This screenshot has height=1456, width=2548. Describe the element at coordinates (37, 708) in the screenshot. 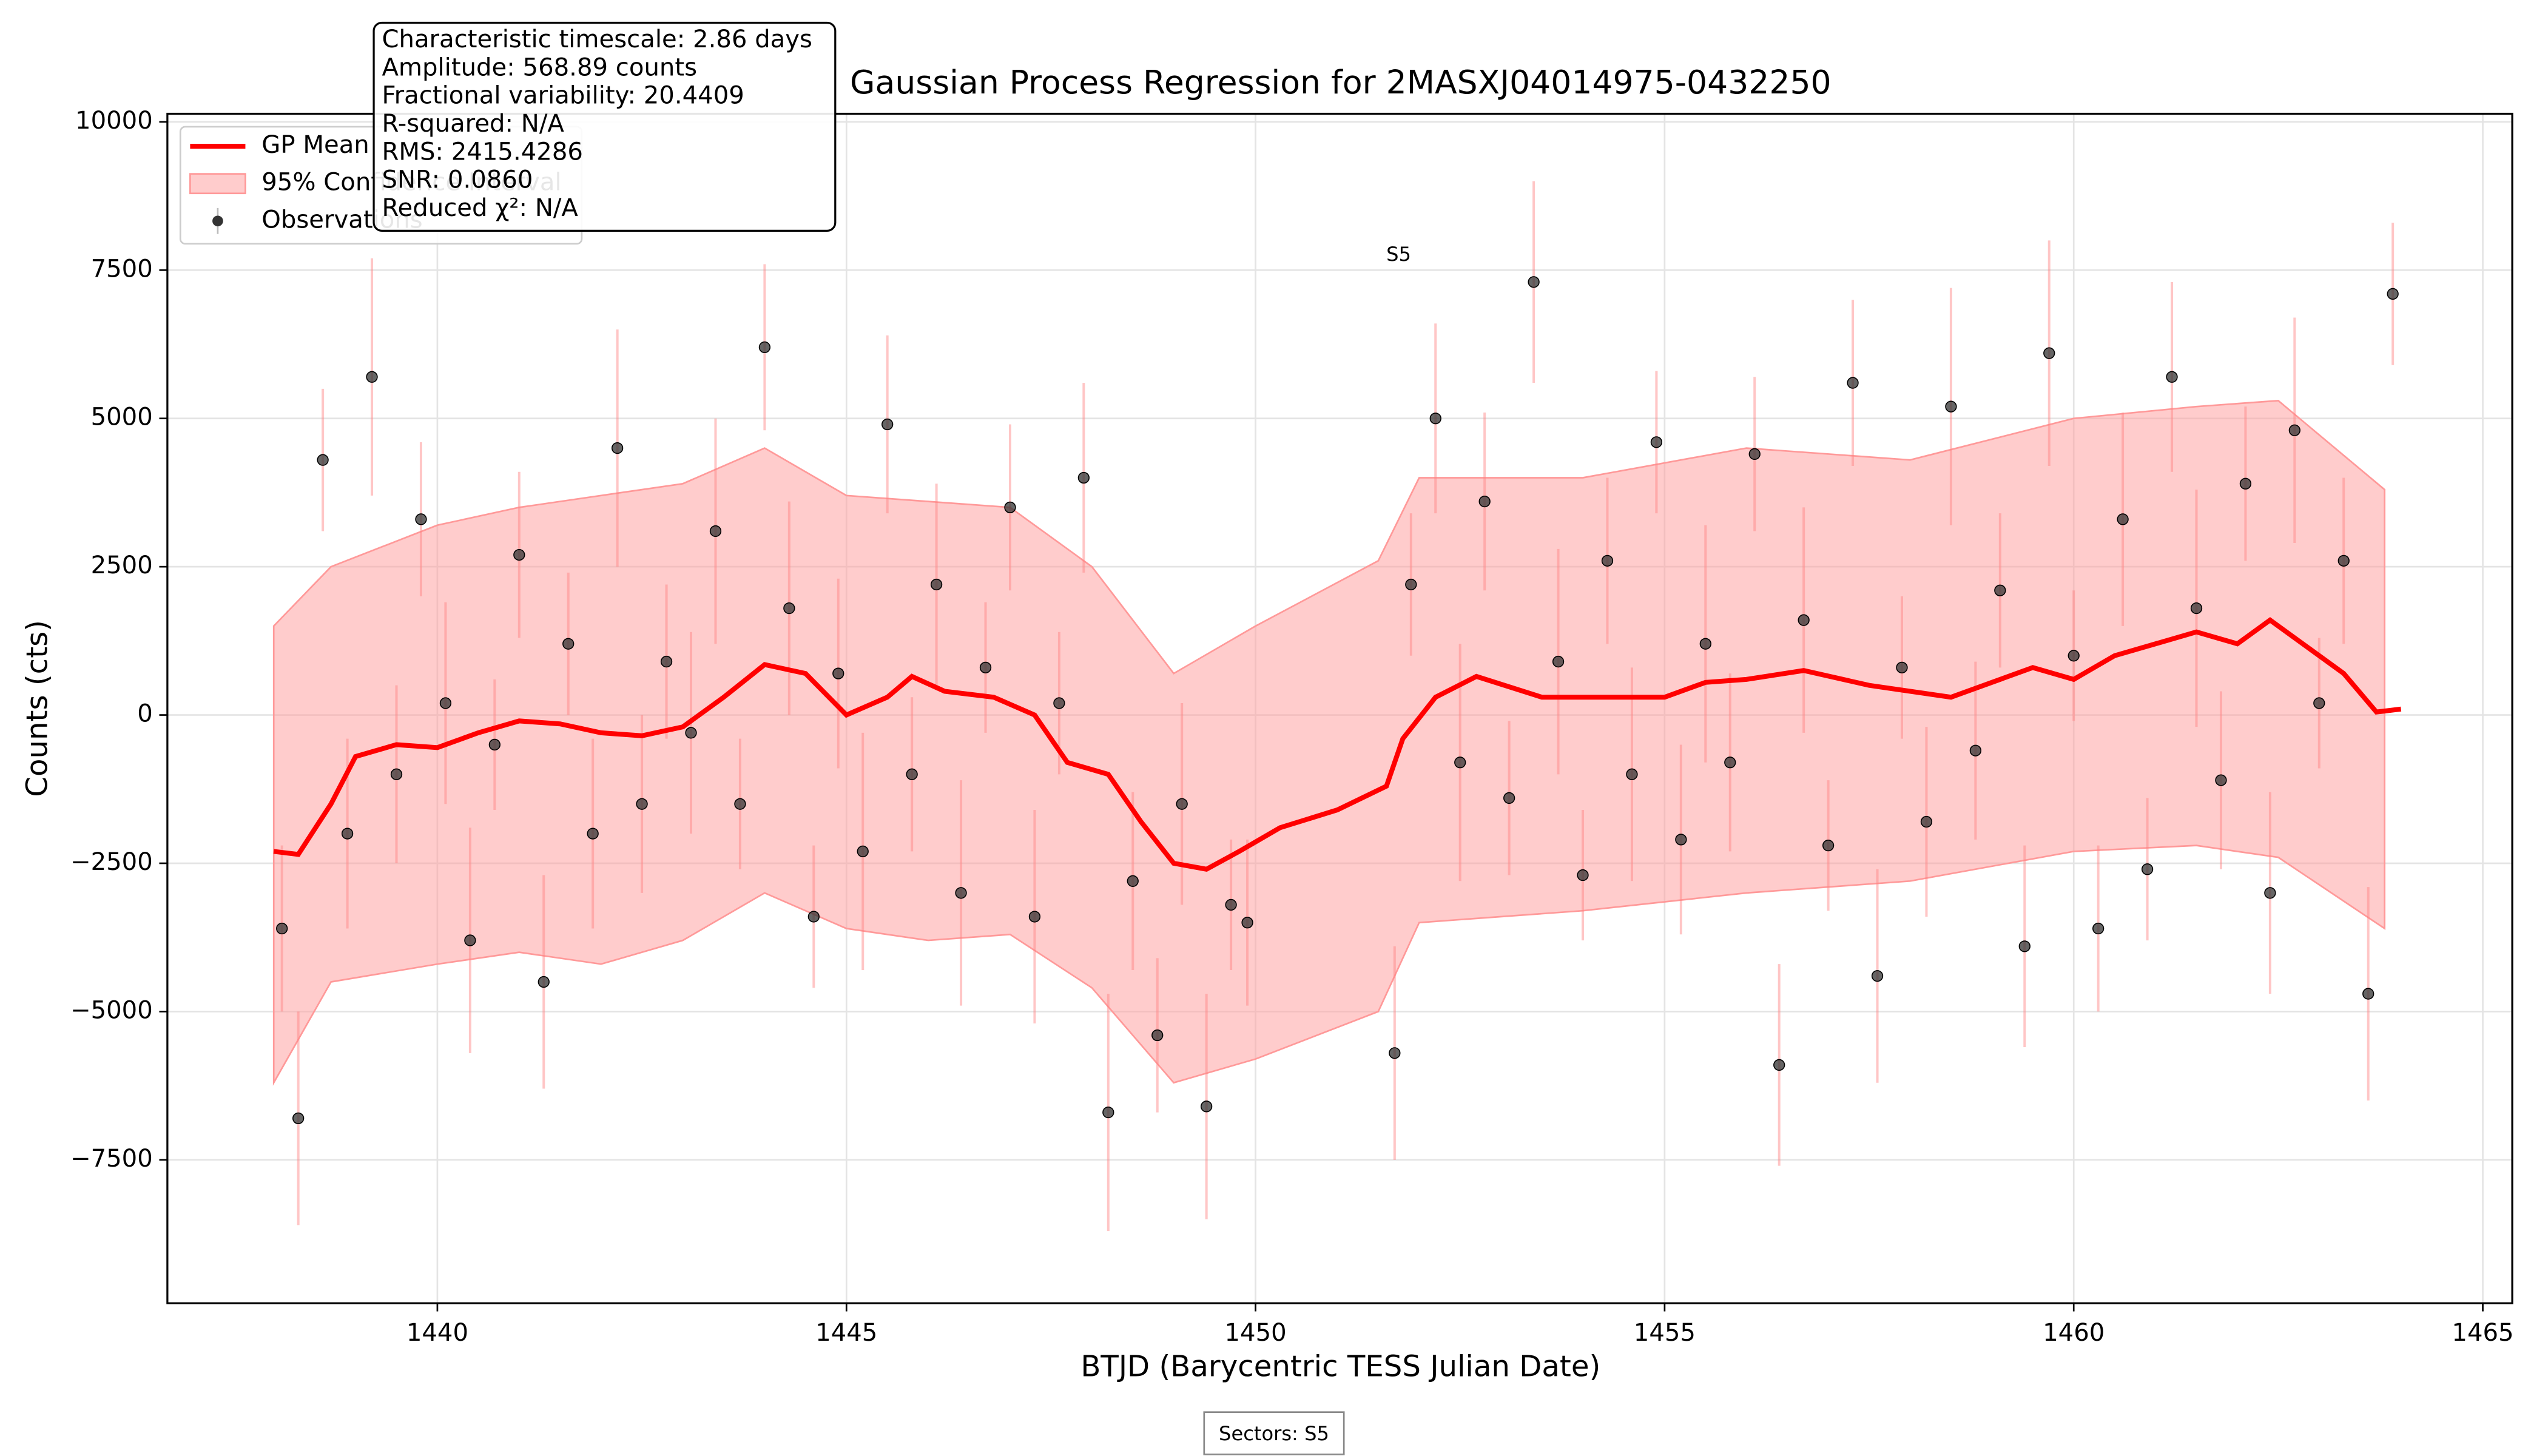

I see `y-axis-label: Counts (cts)` at that location.